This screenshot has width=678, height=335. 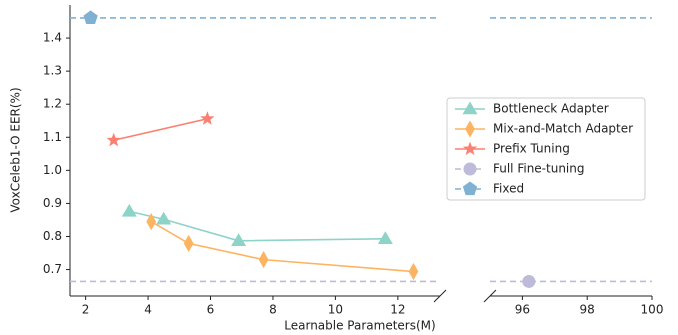 I want to click on x-tick-label: 10, so click(x=335, y=310).